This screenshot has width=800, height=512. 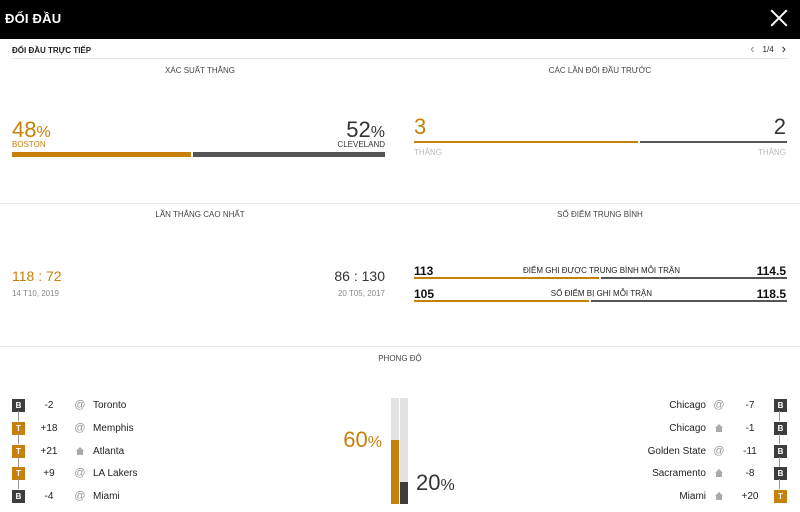 I want to click on home-form-row: B -2 @ Toronto, so click(x=92, y=405).